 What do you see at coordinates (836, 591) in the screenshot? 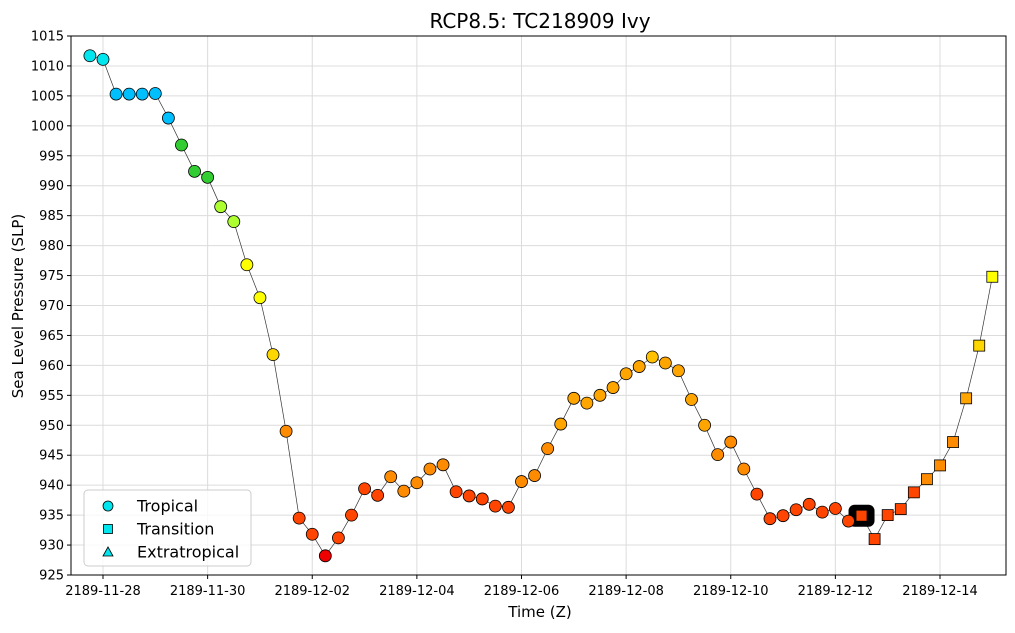
I see `x-tick-label: 2189-12-12` at bounding box center [836, 591].